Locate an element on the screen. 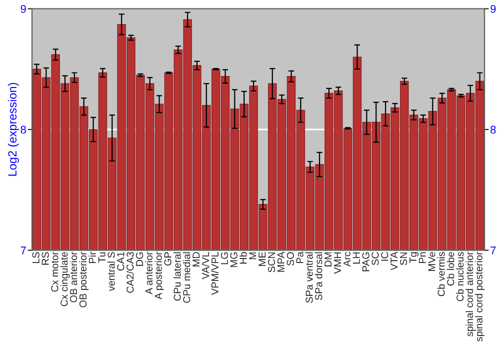  x-tick-label: Tg is located at coordinates (414, 258).